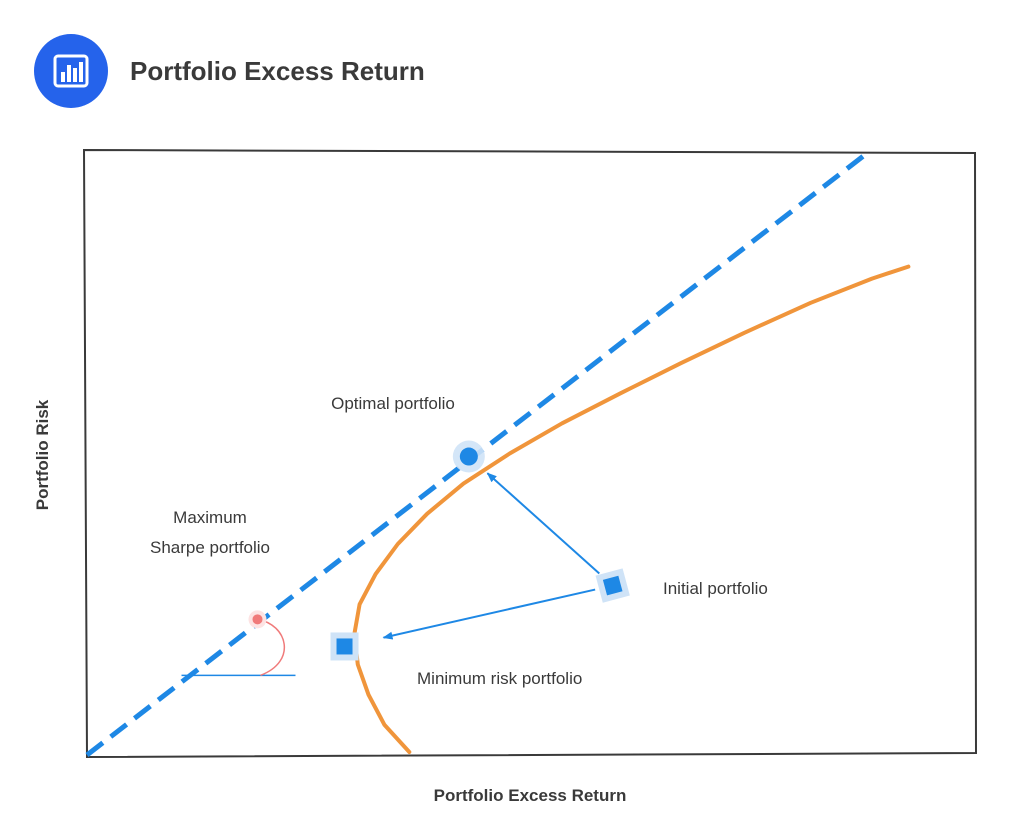  I want to click on max-sharpe-point, so click(257, 619).